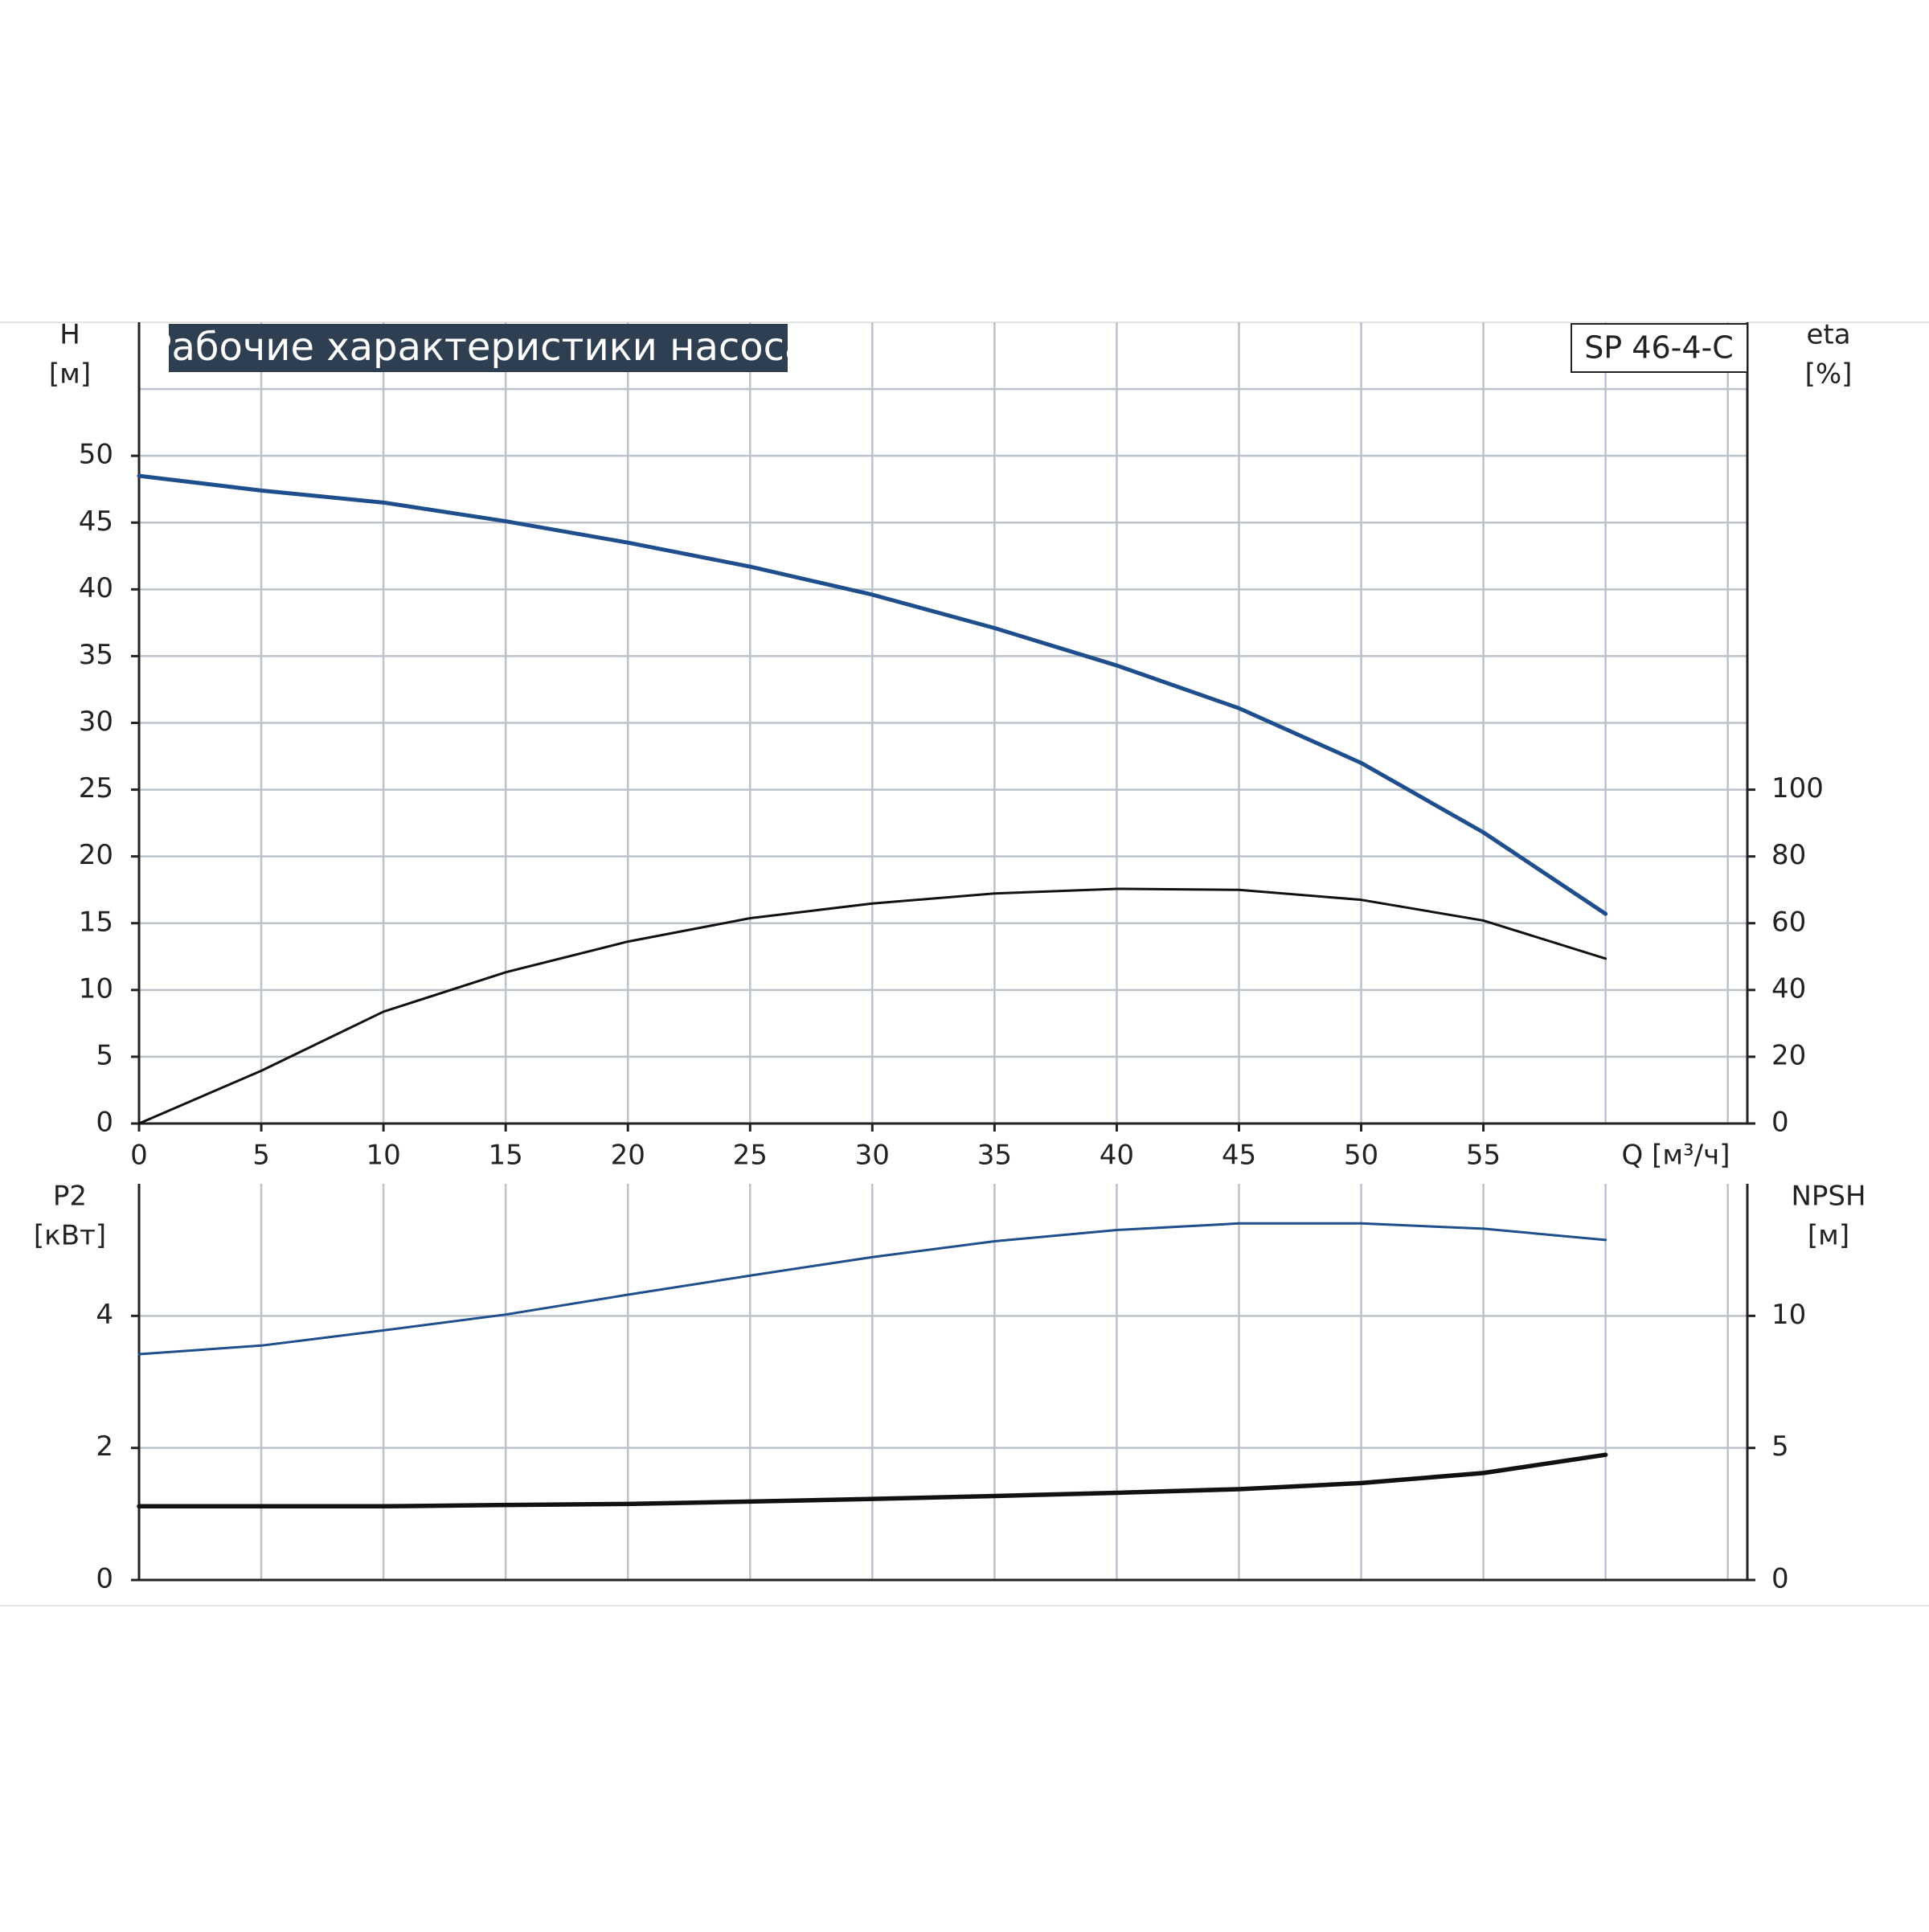  I want to click on x-tick-label: 20, so click(628, 1156).